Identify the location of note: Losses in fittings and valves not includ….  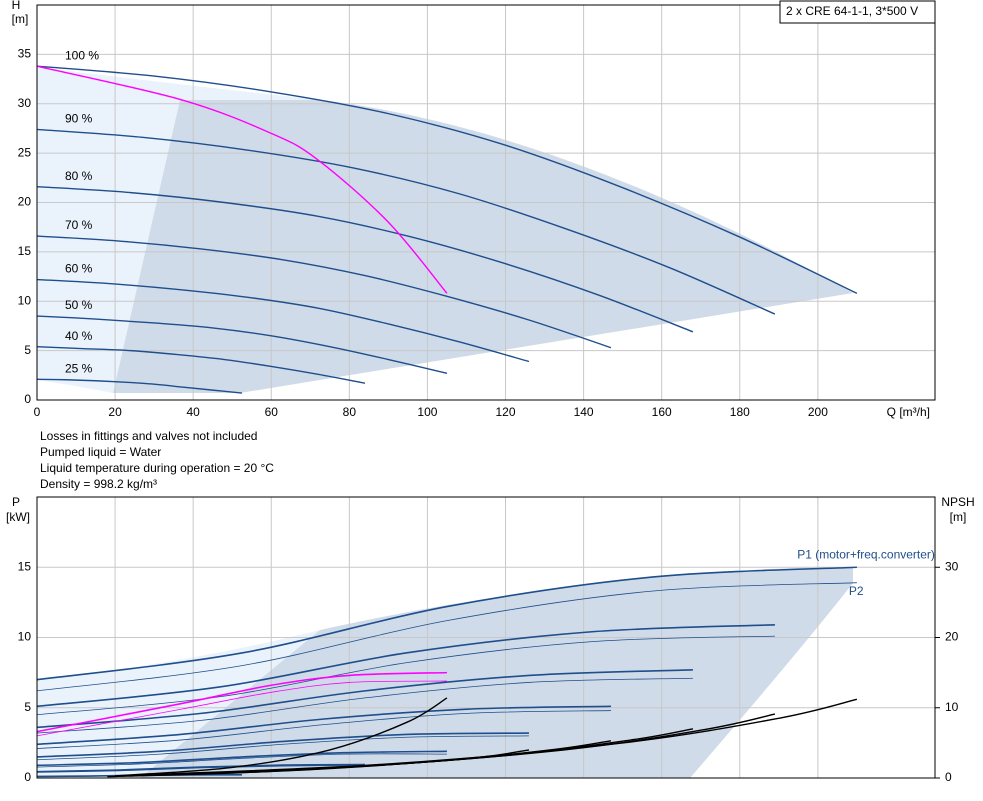
(148, 436).